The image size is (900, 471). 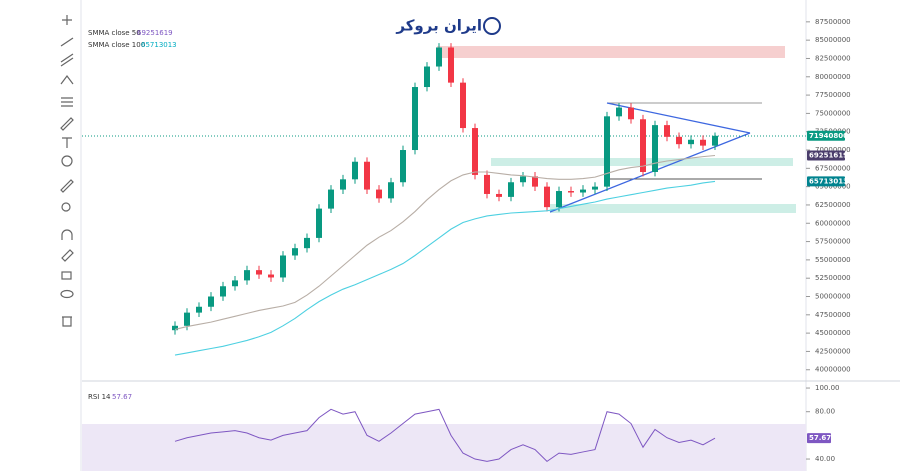 I want to click on y-tick-label: 47500000, so click(x=833, y=315).